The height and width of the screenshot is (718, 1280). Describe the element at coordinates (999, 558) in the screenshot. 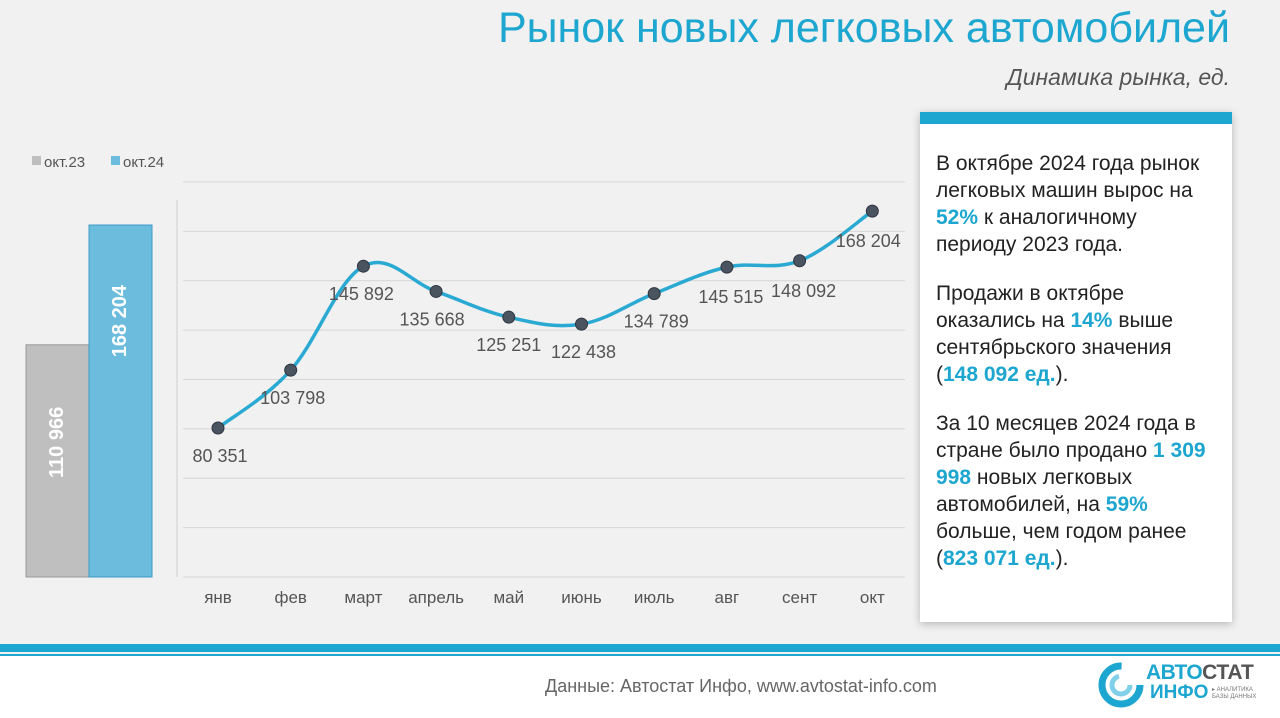

I see `info-highlight: 823 071 ед.` at that location.